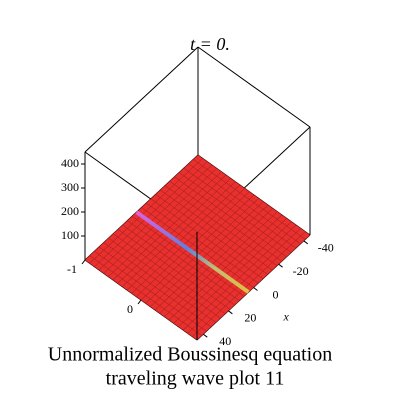  I want to click on x-tick-label: -40, so click(326, 248).